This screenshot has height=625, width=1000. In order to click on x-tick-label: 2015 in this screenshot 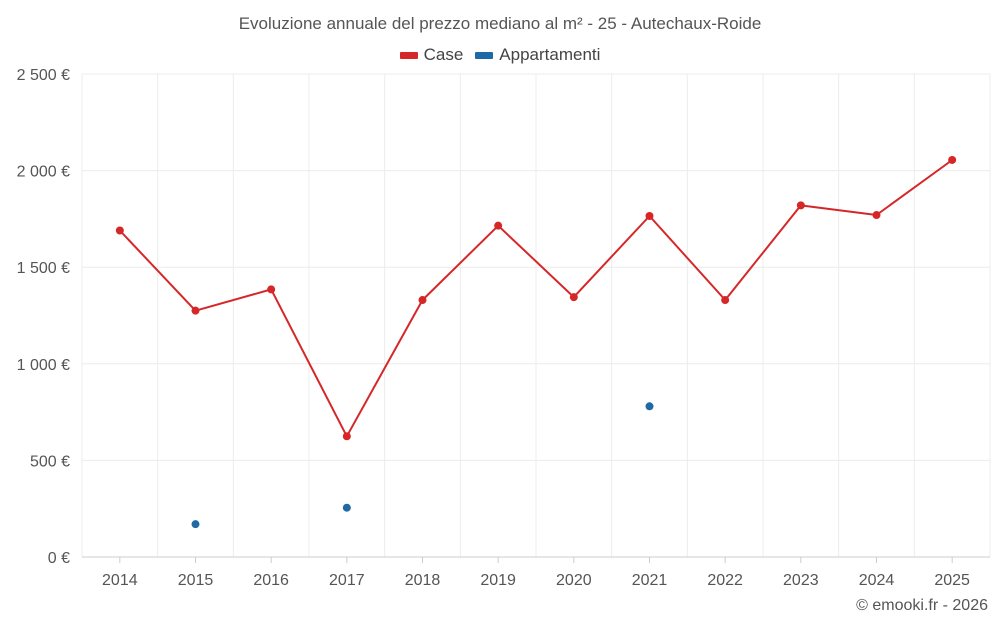, I will do `click(196, 580)`.